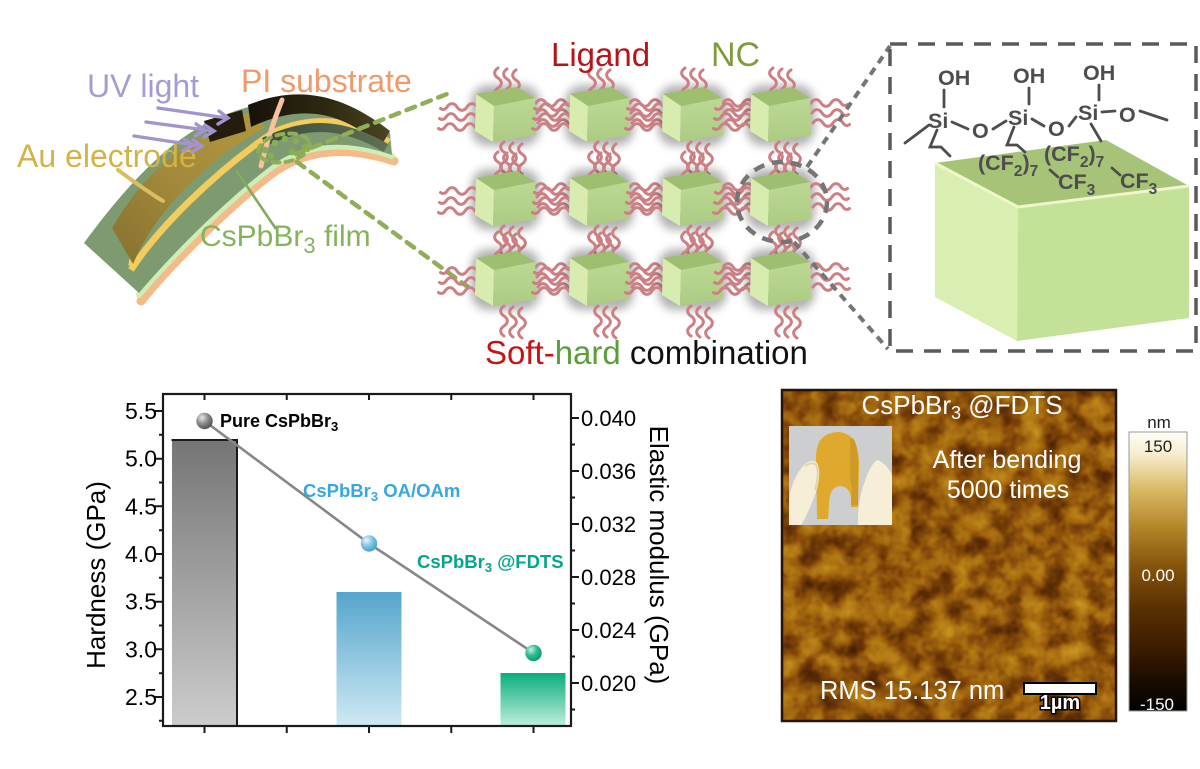 The width and height of the screenshot is (1200, 769). I want to click on svg-text: 0.040, so click(608, 418).